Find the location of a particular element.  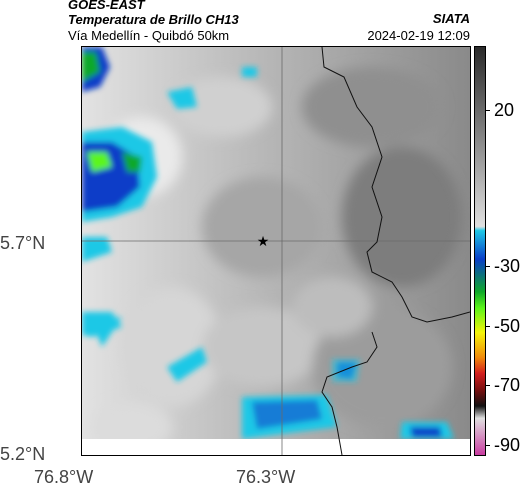

colorbar-label-minus-70: -70 is located at coordinates (507, 385).